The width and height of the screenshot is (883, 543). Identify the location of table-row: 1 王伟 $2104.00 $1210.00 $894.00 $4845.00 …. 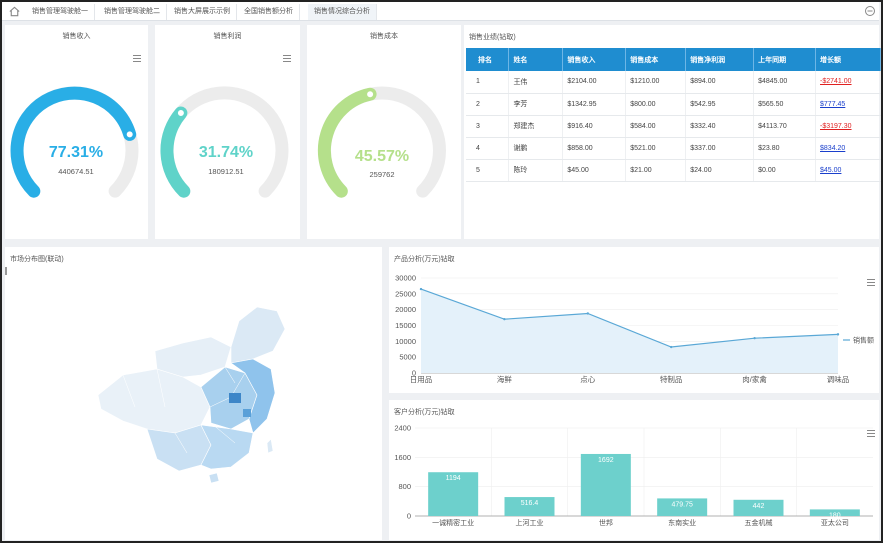
(673, 82).